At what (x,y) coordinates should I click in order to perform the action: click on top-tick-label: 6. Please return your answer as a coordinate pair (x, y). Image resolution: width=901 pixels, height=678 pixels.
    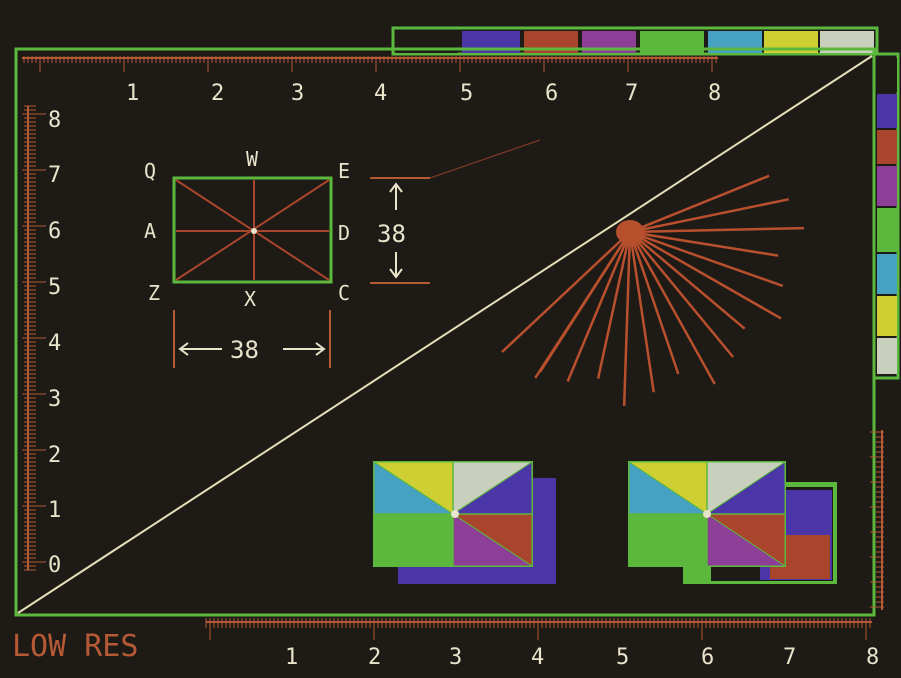
    Looking at the image, I should click on (551, 93).